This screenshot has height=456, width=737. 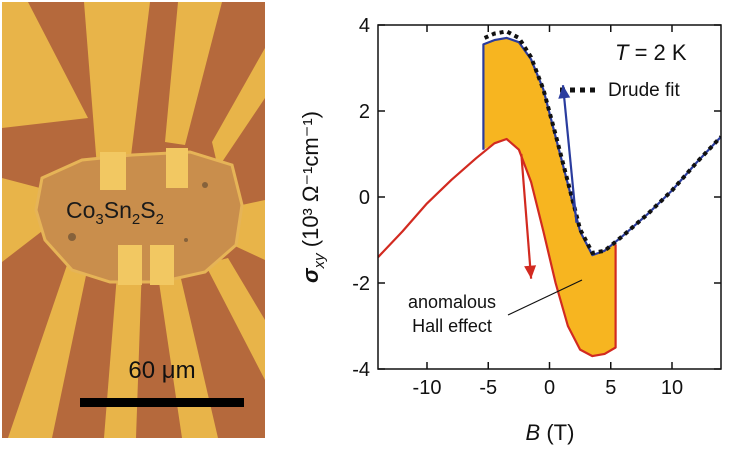 What do you see at coordinates (604, 300) in the screenshot?
I see `hysteresis-fill-right` at bounding box center [604, 300].